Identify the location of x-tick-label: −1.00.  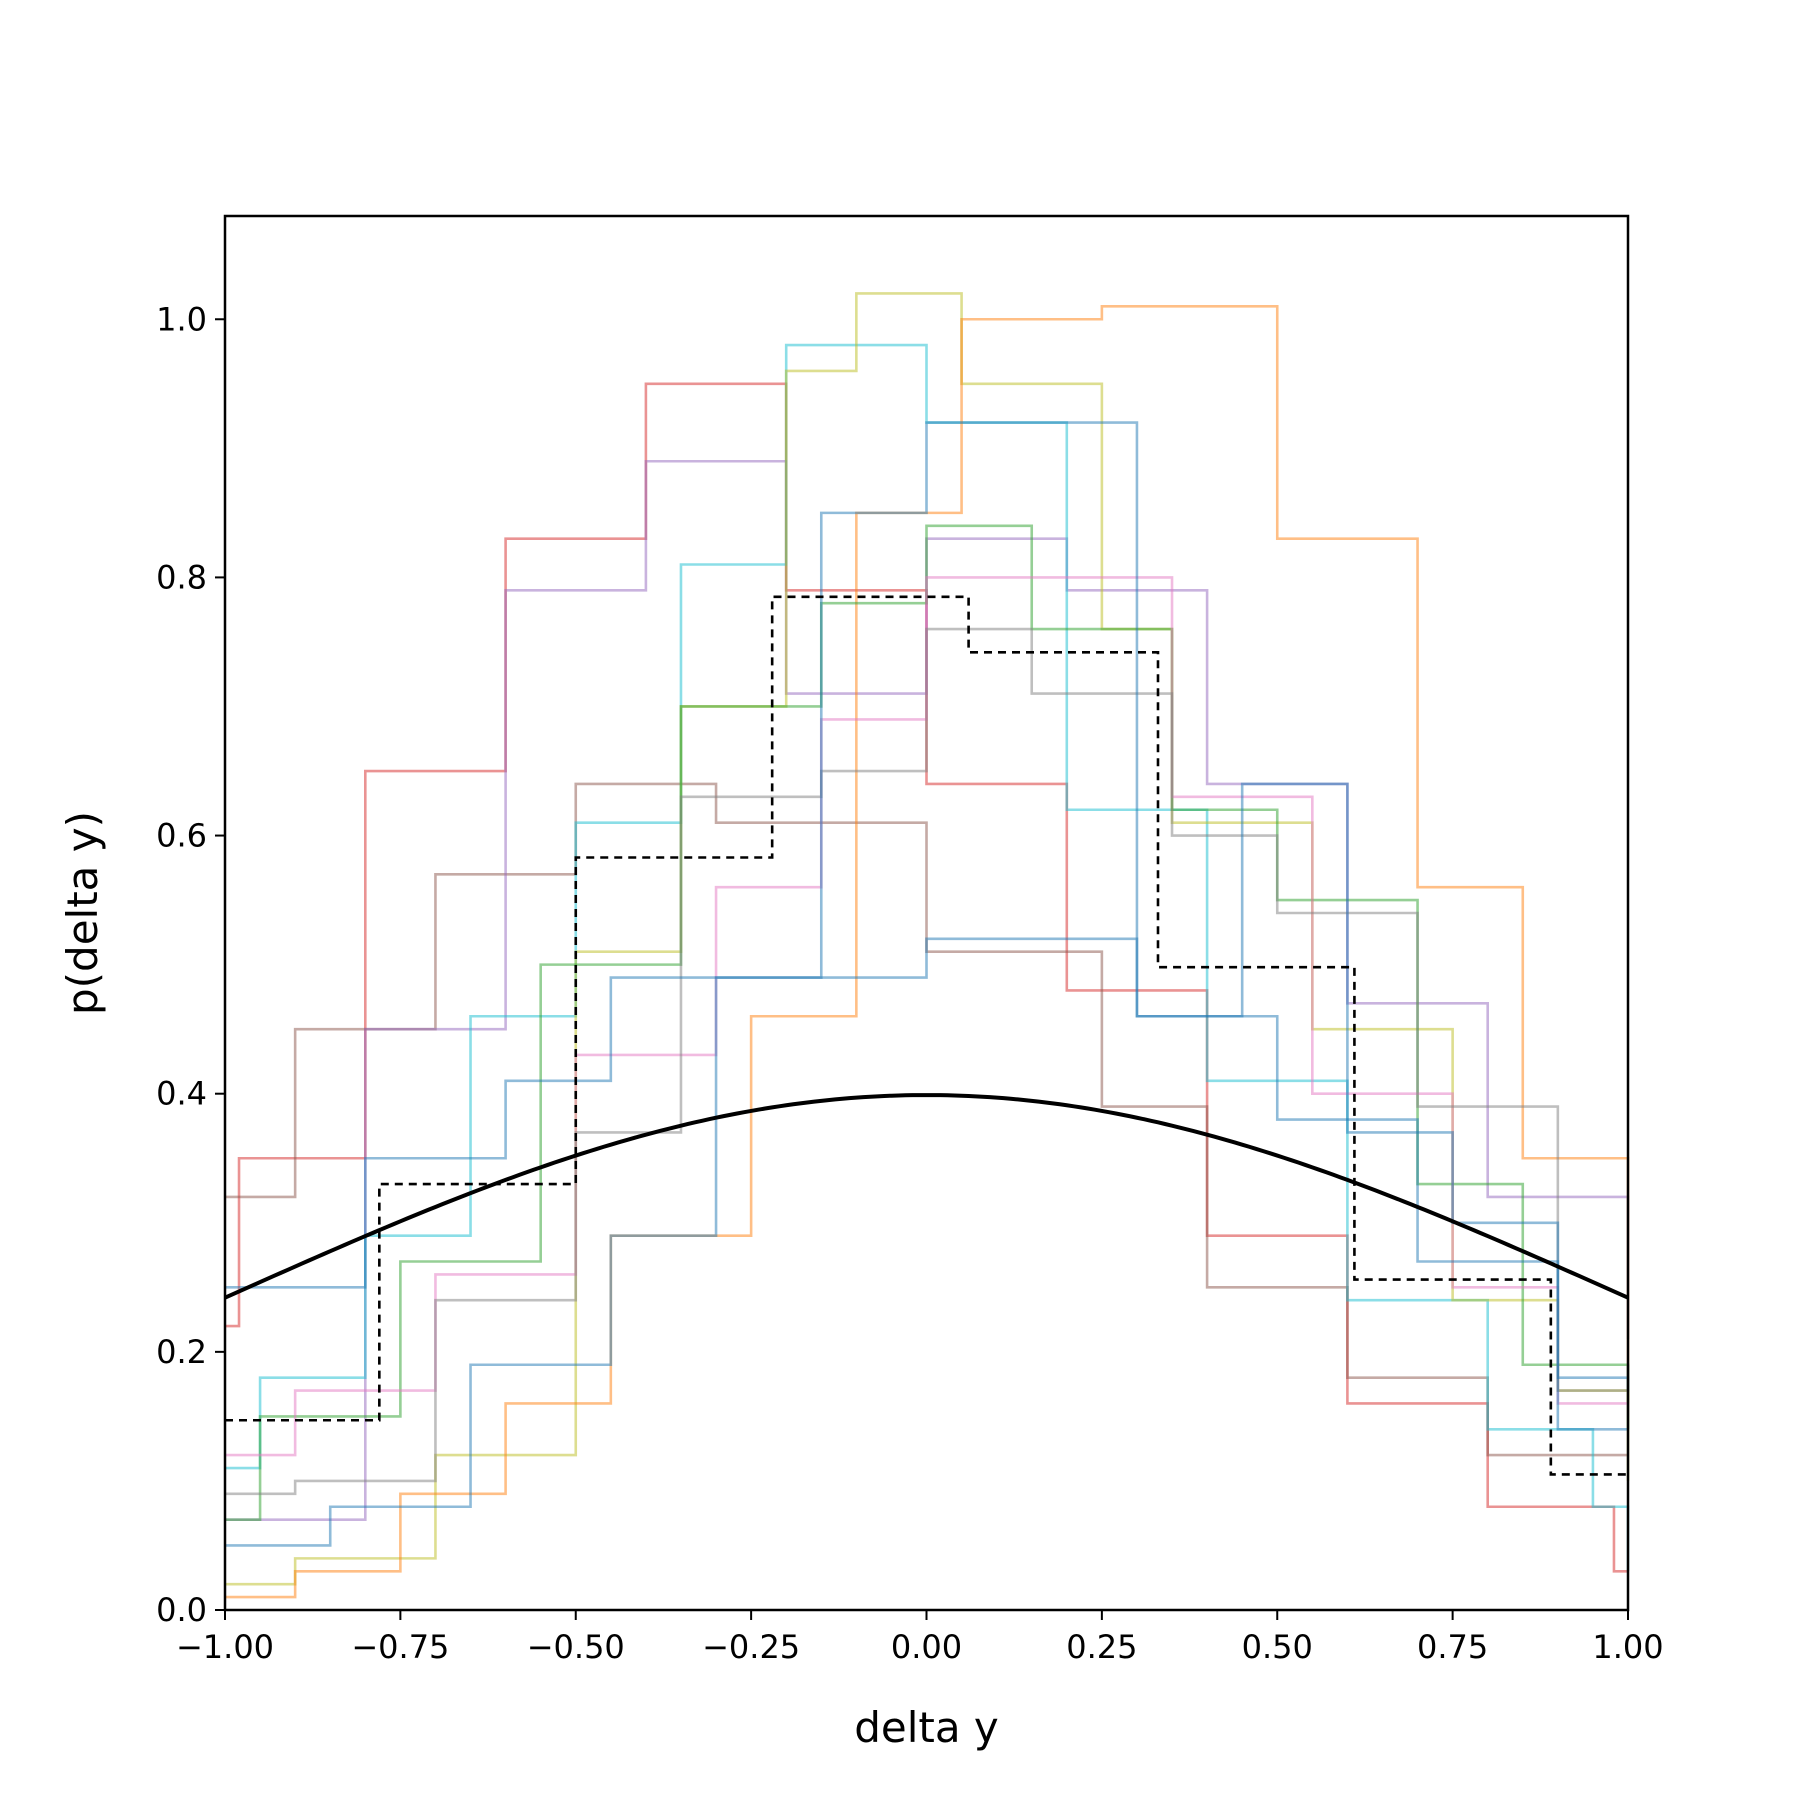
(225, 1647).